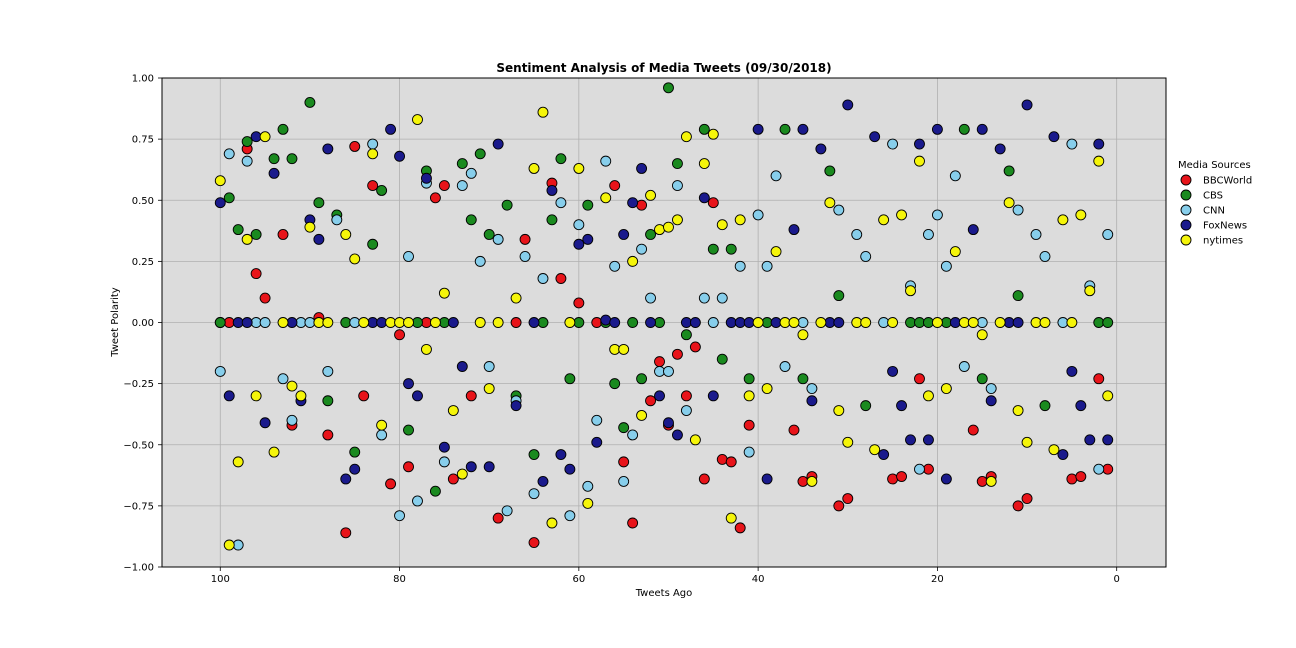 The width and height of the screenshot is (1296, 648). I want to click on y-tick-label: −1.00, so click(138, 568).